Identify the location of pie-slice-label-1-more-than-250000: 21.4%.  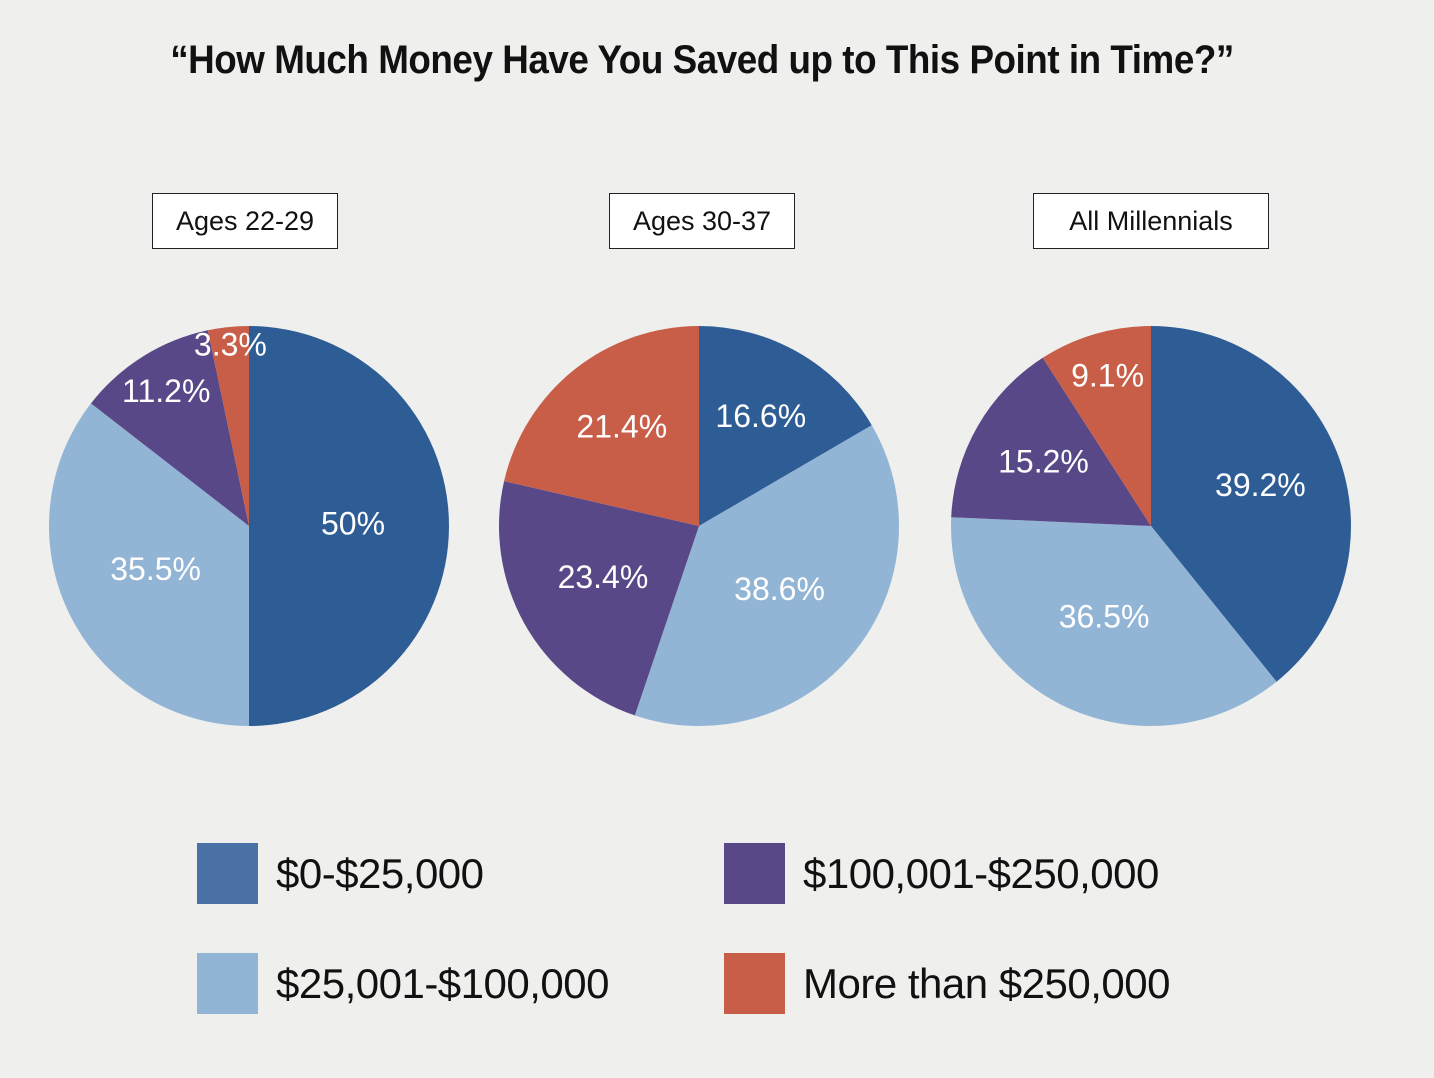
(621, 426).